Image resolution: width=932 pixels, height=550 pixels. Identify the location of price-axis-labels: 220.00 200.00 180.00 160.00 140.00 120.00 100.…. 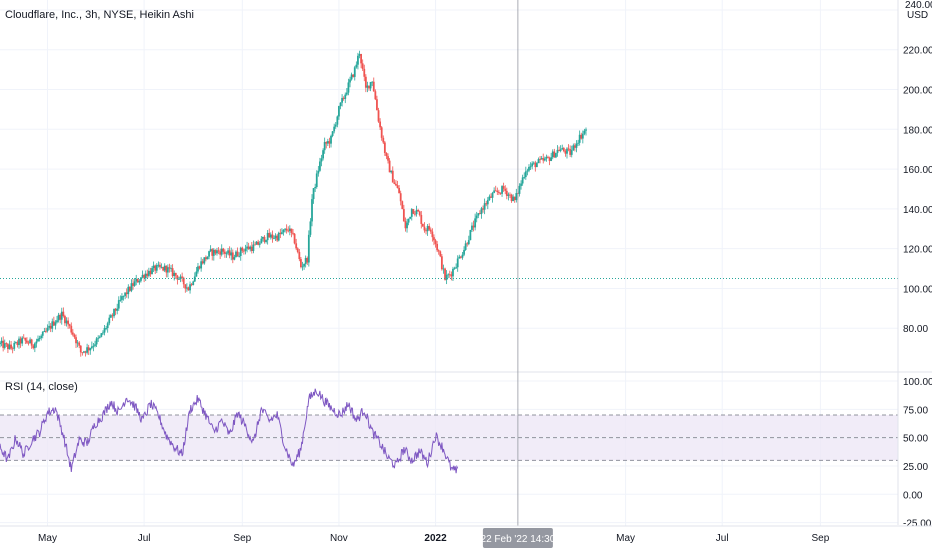
(917, 191).